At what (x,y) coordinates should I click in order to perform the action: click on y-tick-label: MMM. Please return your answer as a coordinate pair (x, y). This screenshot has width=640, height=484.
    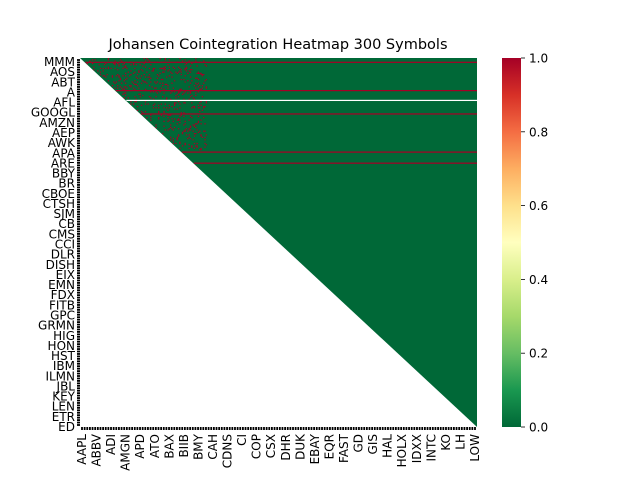
    Looking at the image, I should click on (59, 62).